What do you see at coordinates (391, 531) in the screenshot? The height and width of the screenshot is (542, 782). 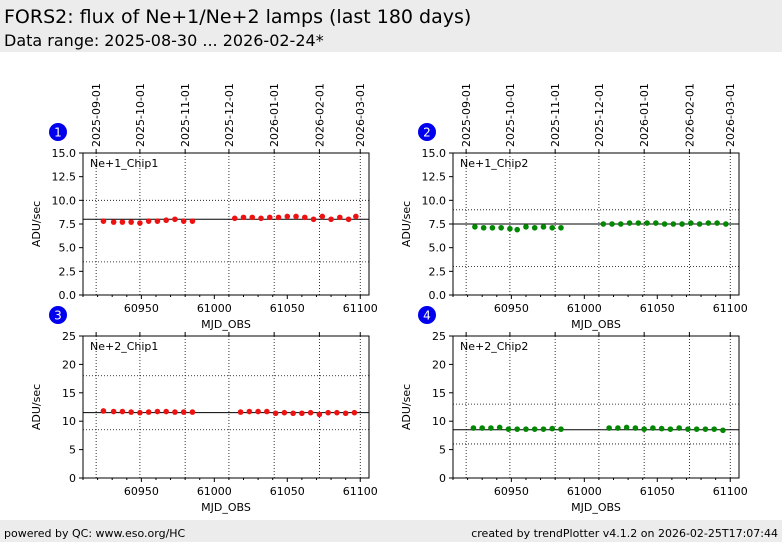 I see `footer-bar` at bounding box center [391, 531].